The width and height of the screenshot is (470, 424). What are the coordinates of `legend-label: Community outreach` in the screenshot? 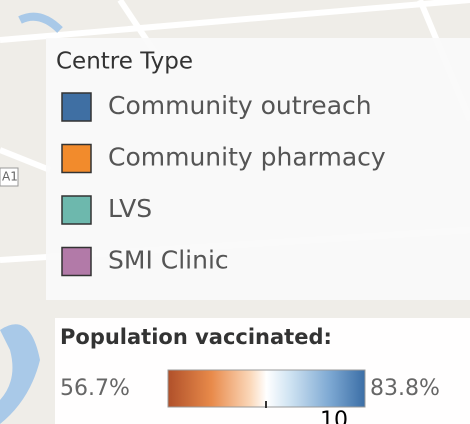 It's located at (240, 105).